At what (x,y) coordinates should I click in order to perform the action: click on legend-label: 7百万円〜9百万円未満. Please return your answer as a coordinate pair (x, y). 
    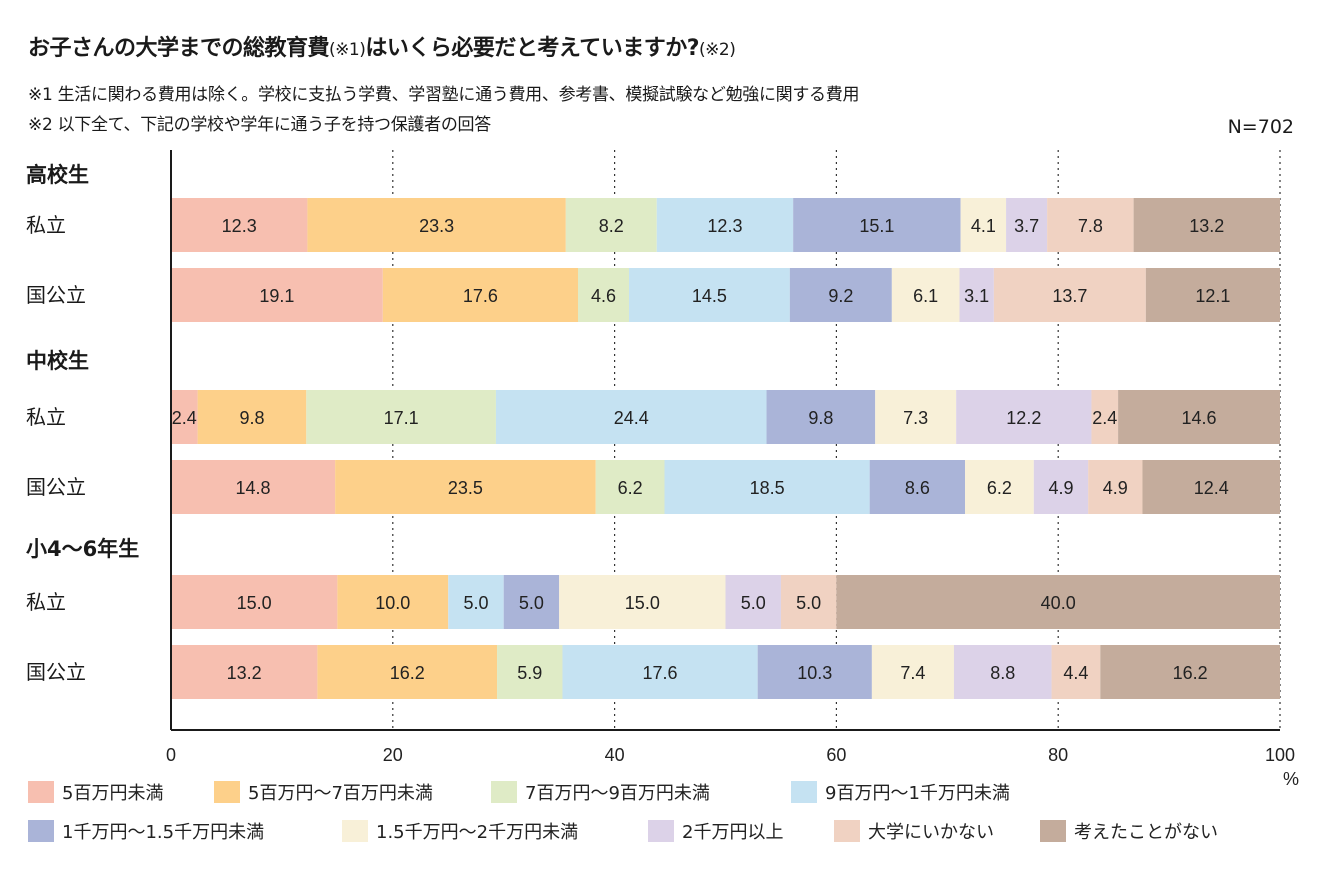
    Looking at the image, I should click on (617, 793).